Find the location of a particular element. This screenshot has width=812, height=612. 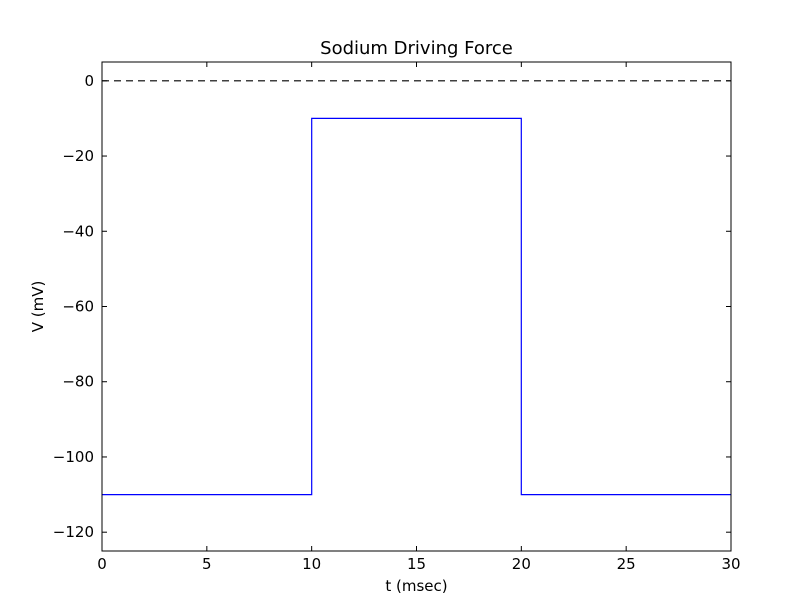

x-tick-label: 25 is located at coordinates (626, 564).